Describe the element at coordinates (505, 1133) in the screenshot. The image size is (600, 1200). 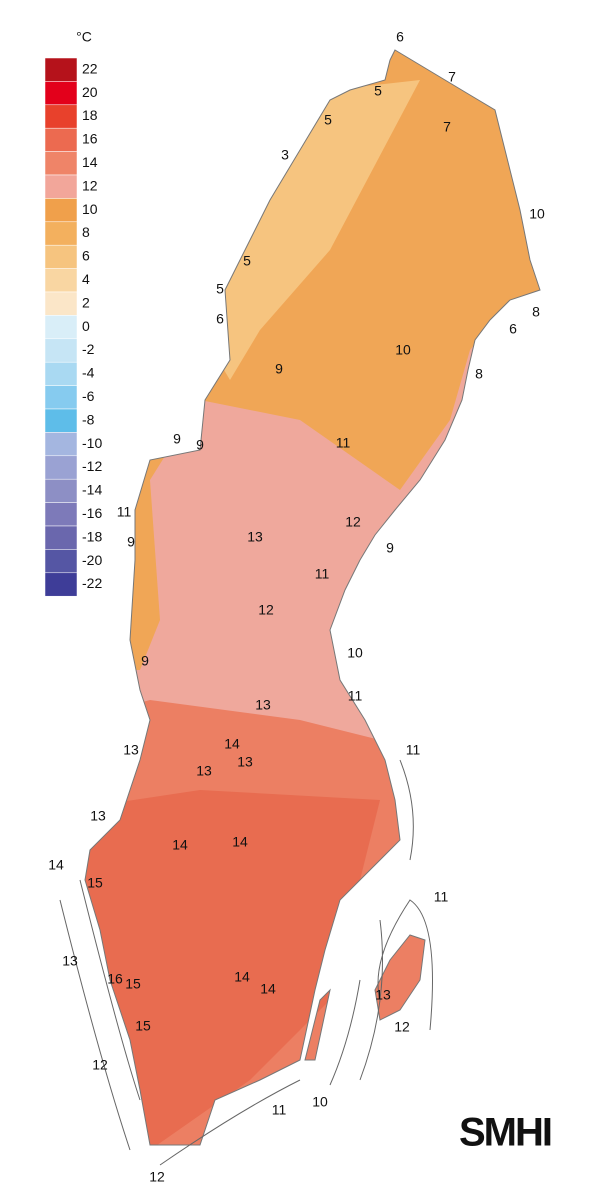
I see `logo: SMHI` at that location.